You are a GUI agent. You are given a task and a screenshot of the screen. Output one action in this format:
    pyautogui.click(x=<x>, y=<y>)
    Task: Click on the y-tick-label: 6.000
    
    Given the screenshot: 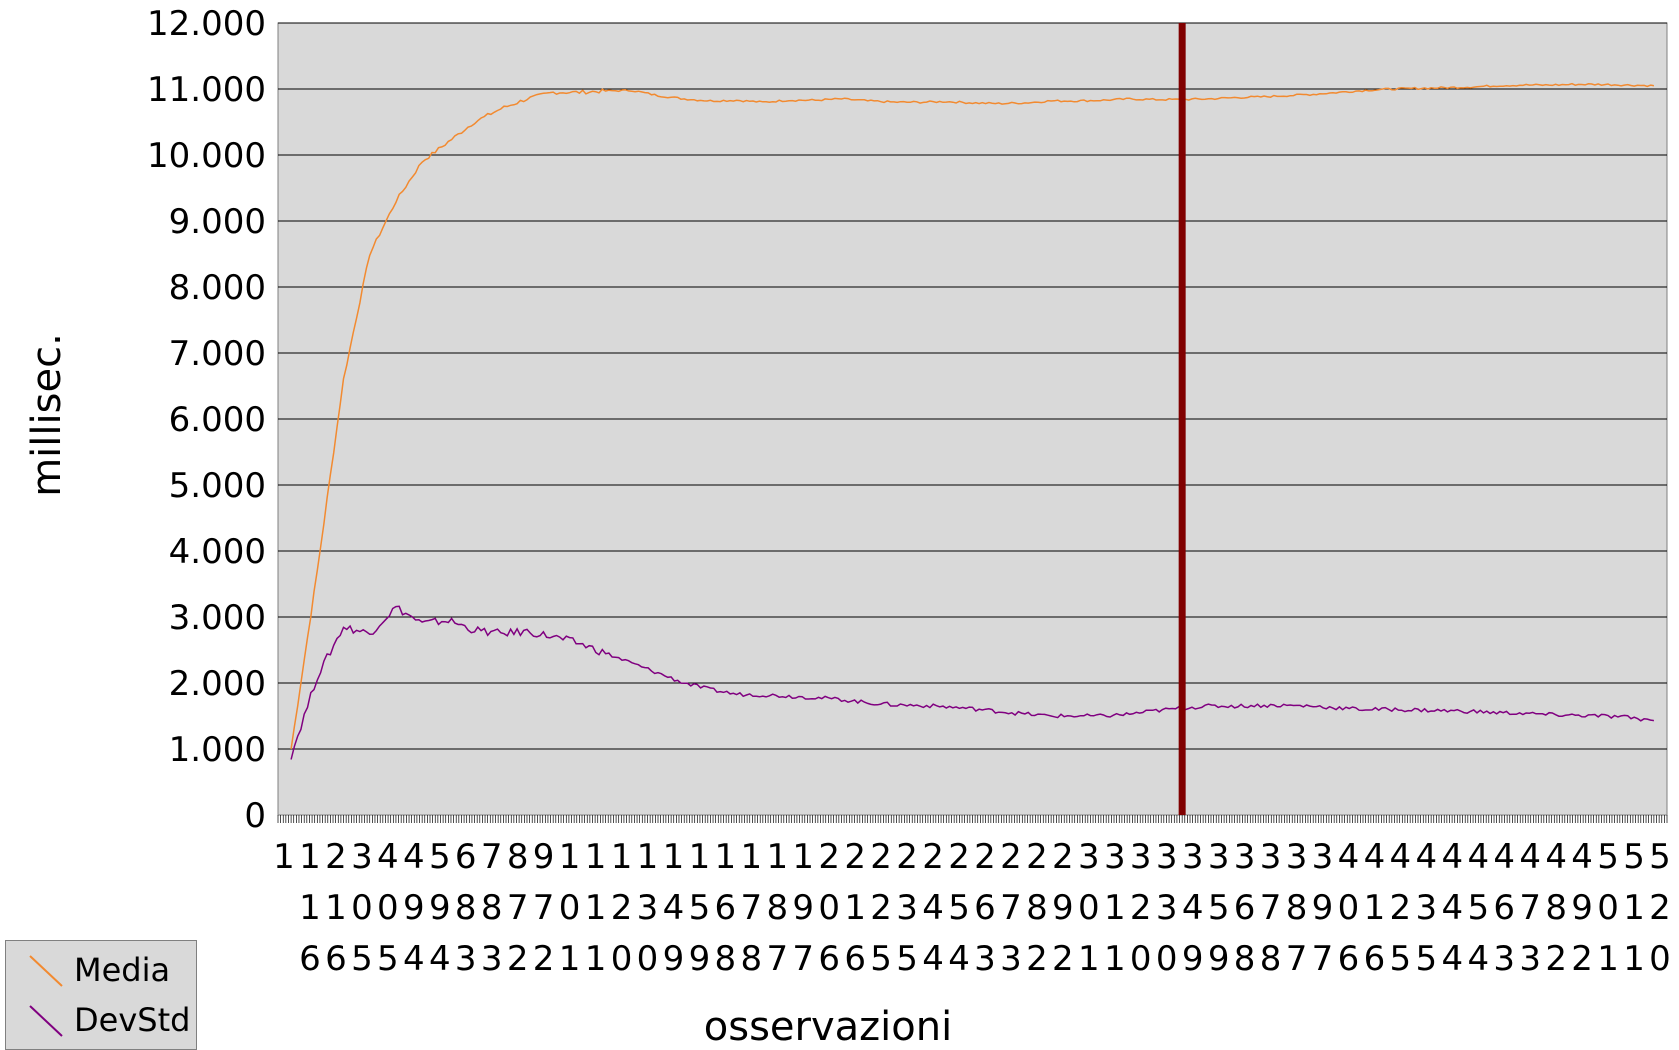 What is the action you would take?
    pyautogui.click(x=217, y=420)
    